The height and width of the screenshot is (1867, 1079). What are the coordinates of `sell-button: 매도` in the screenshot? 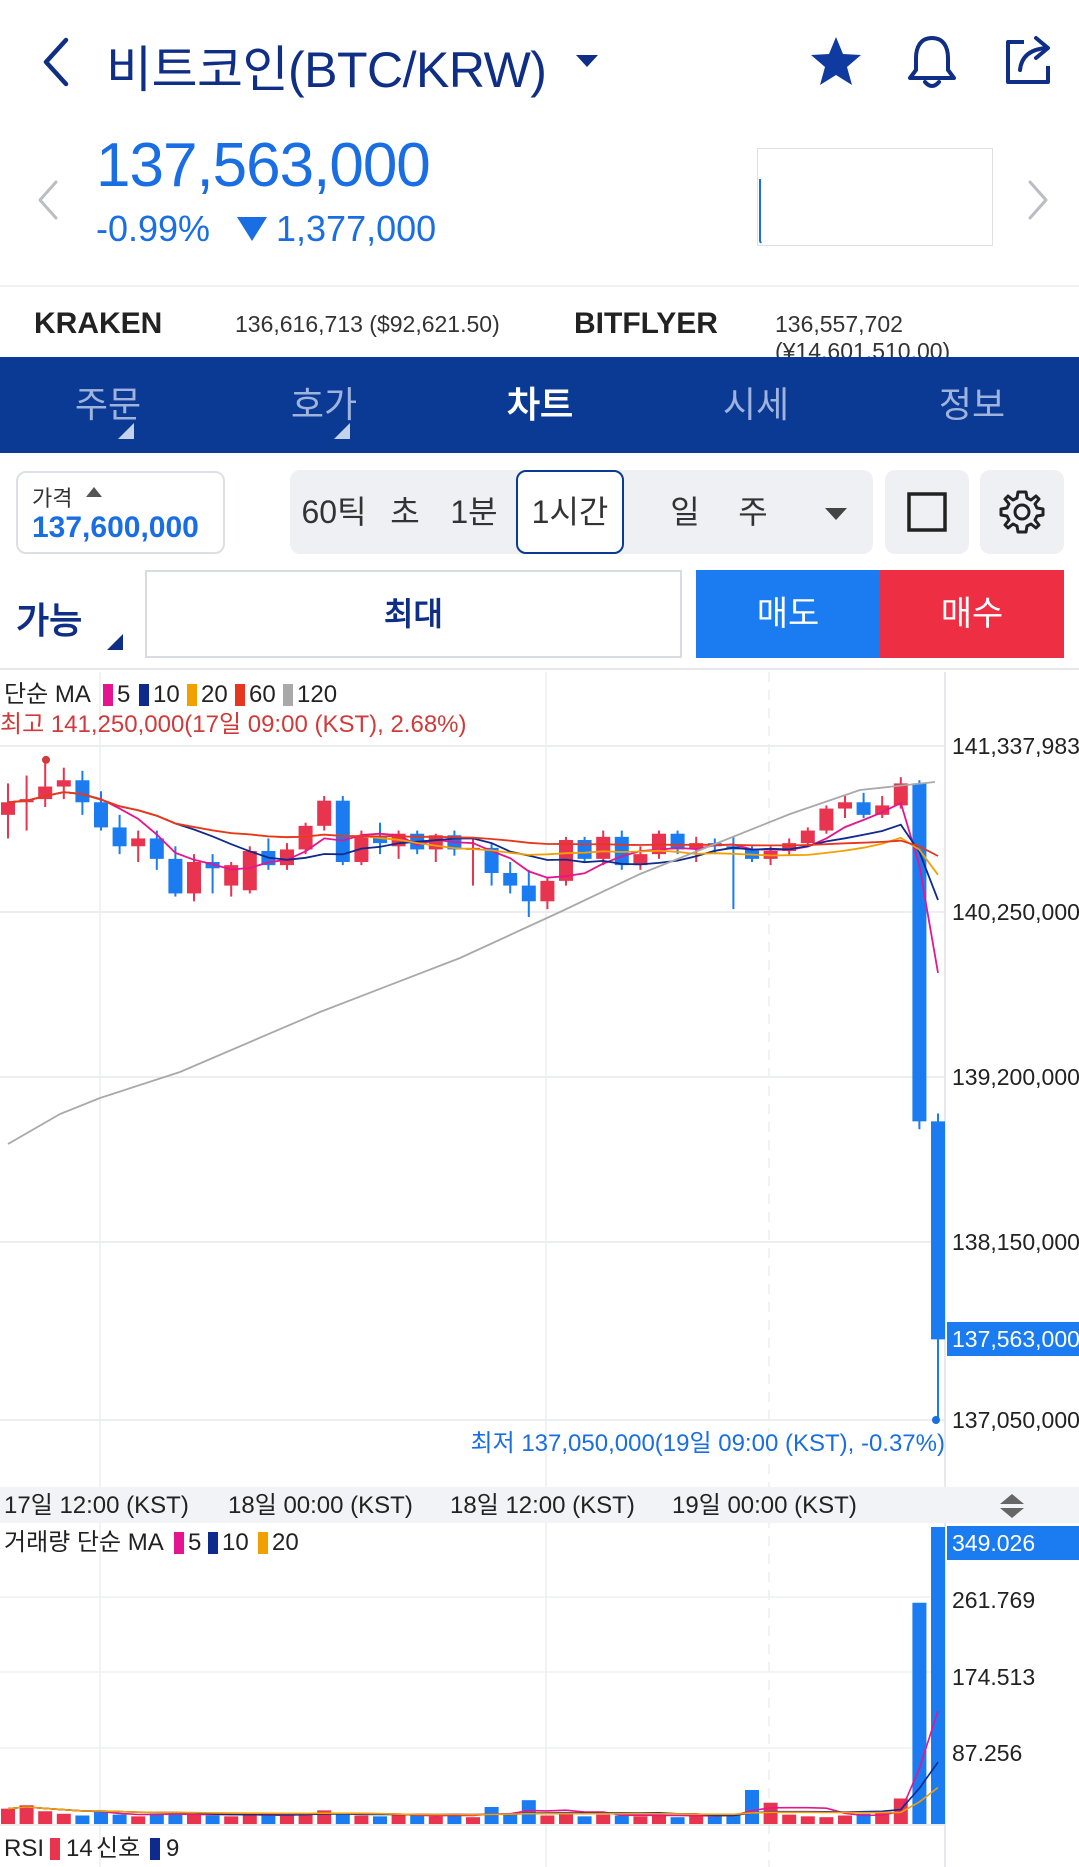 It's located at (788, 614).